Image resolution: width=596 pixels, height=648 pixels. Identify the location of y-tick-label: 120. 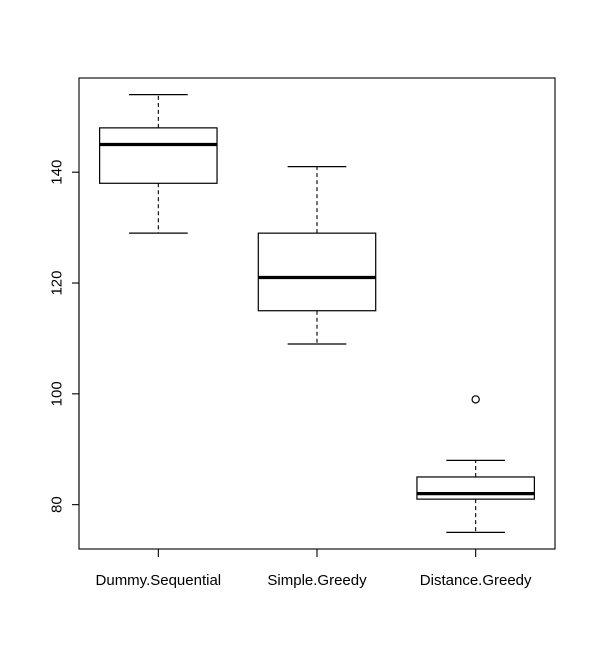
(56, 283).